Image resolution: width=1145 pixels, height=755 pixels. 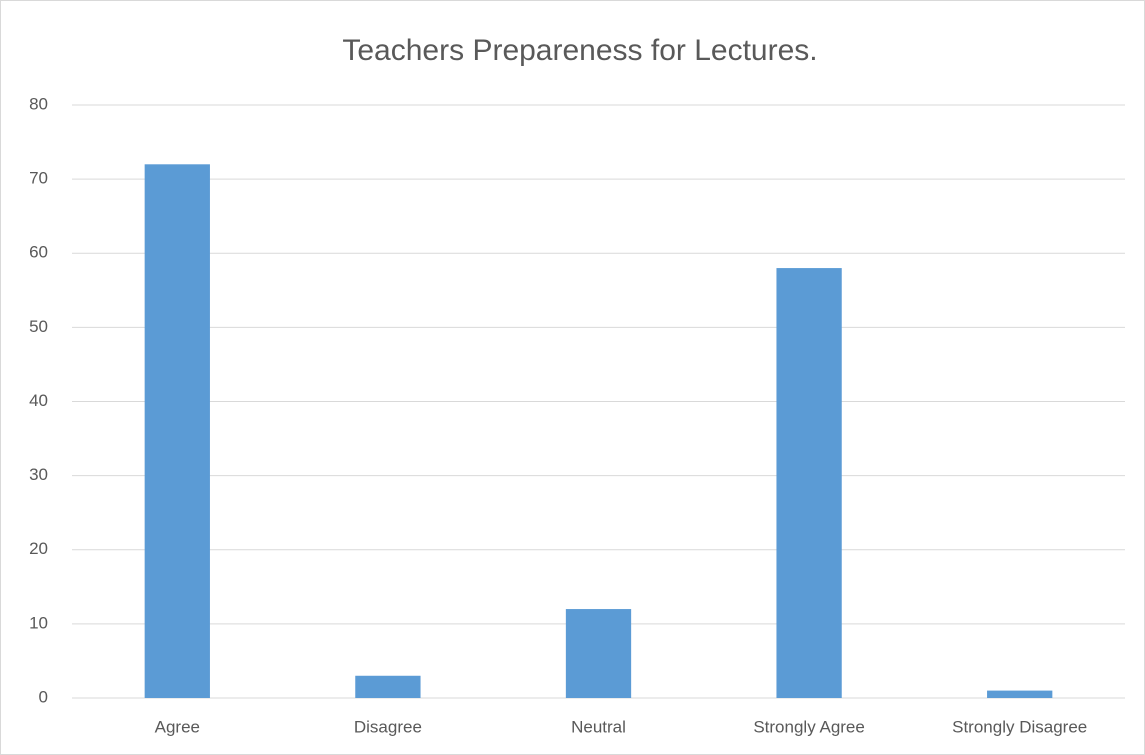 What do you see at coordinates (38, 178) in the screenshot?
I see `y-tick-label: 70` at bounding box center [38, 178].